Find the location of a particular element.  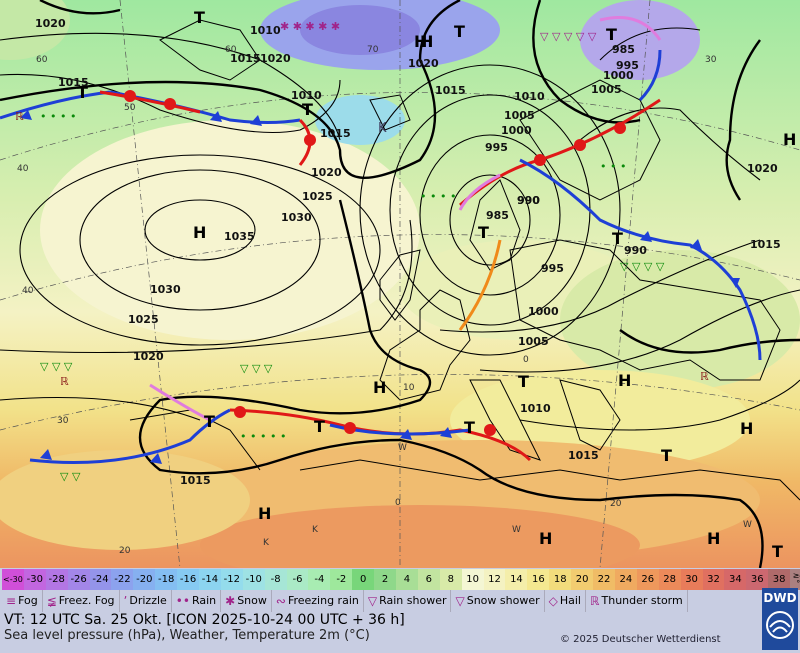

dwd-logo-icon is located at coordinates (780, 625).